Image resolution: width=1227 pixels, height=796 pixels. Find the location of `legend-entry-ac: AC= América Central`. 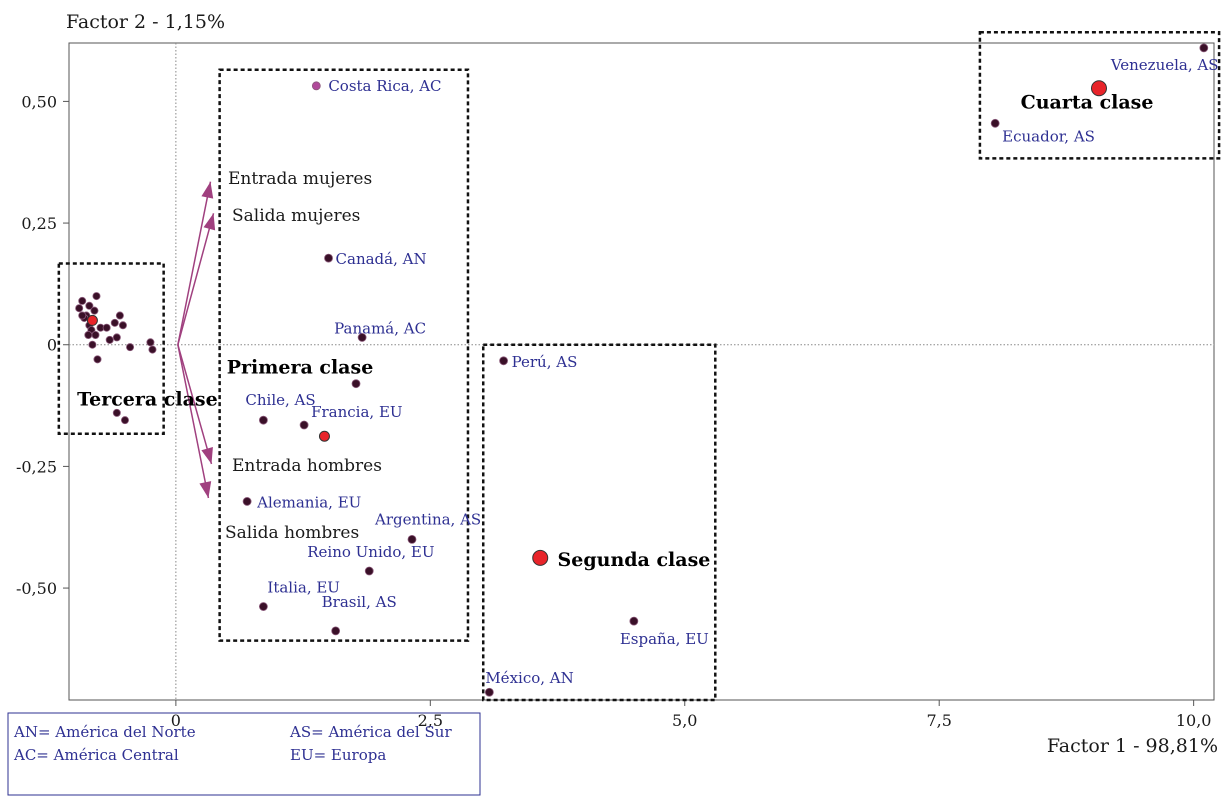

legend-entry-ac: AC= América Central is located at coordinates (96, 755).